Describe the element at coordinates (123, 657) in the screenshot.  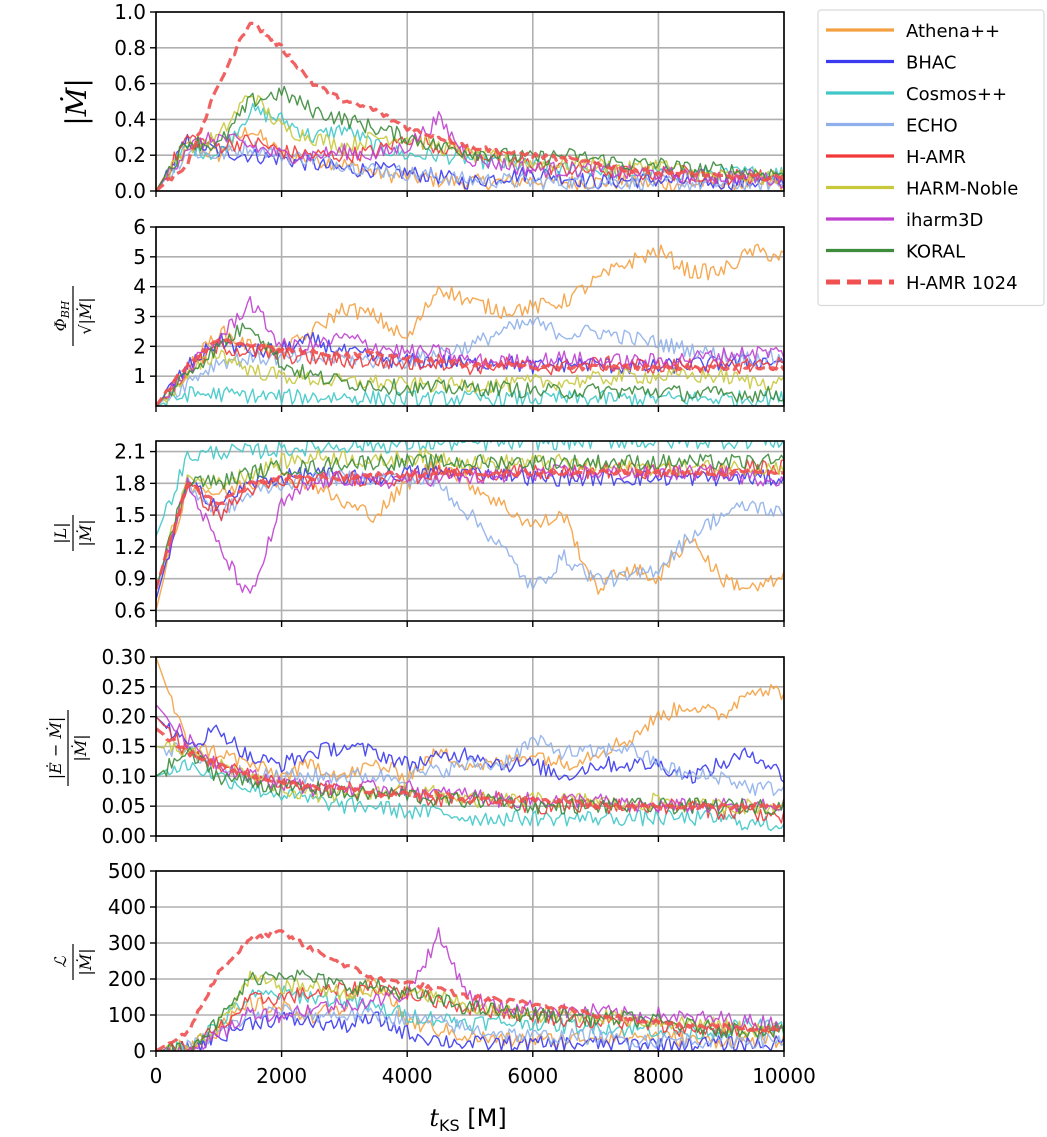
I see `y-tick-label: 0.30` at that location.